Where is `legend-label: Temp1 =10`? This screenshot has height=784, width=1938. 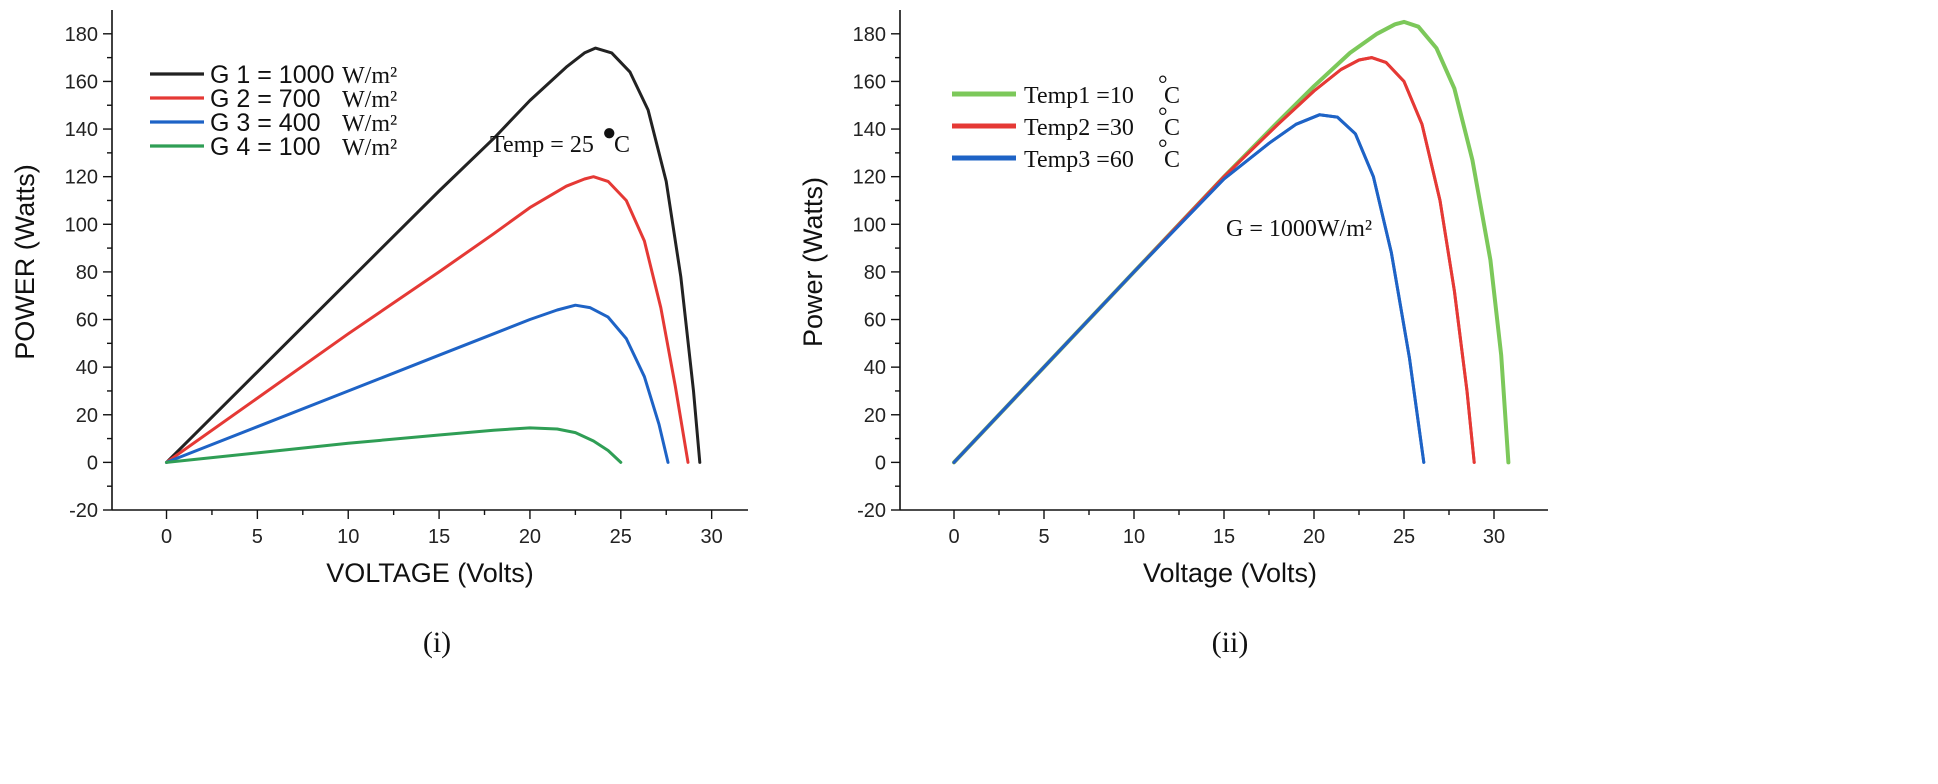 legend-label: Temp1 =10 is located at coordinates (1079, 96).